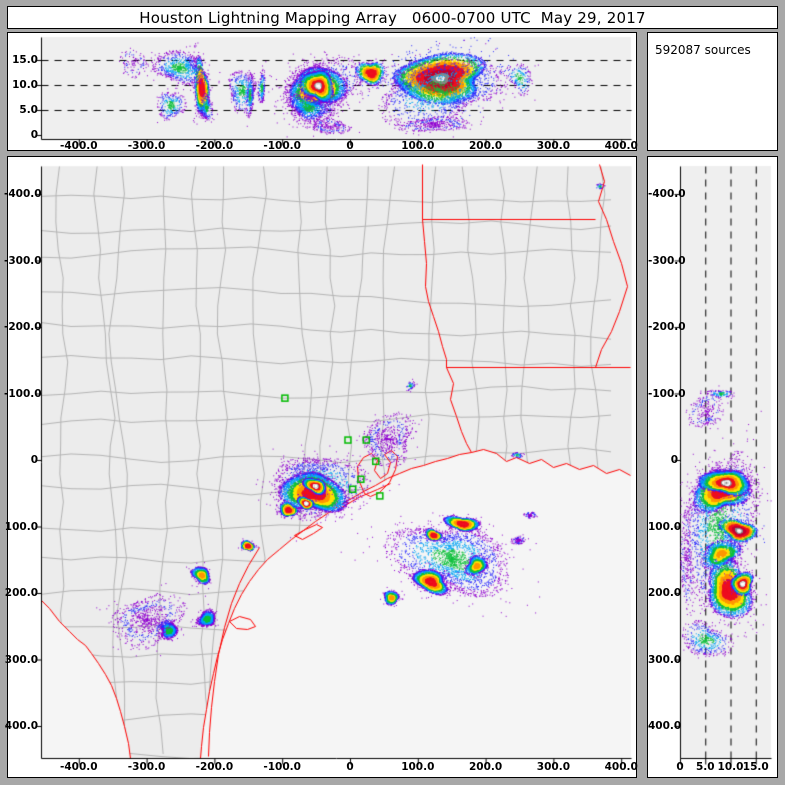  I want to click on ew-cross-section-plot, so click(322, 91).